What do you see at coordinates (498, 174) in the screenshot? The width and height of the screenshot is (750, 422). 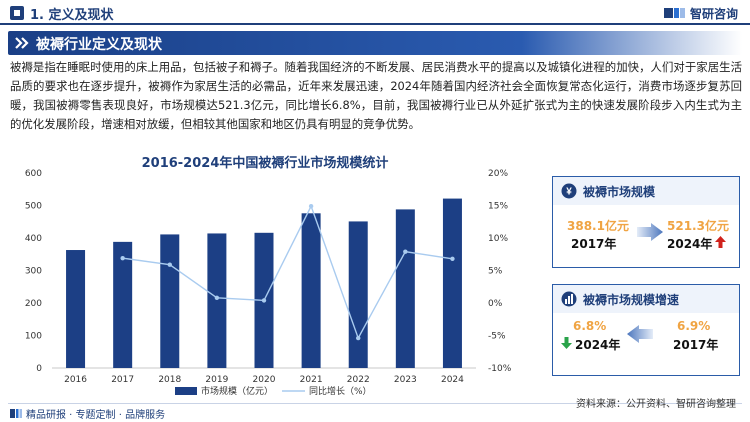 I see `right-axis-tick-label: 20%` at bounding box center [498, 174].